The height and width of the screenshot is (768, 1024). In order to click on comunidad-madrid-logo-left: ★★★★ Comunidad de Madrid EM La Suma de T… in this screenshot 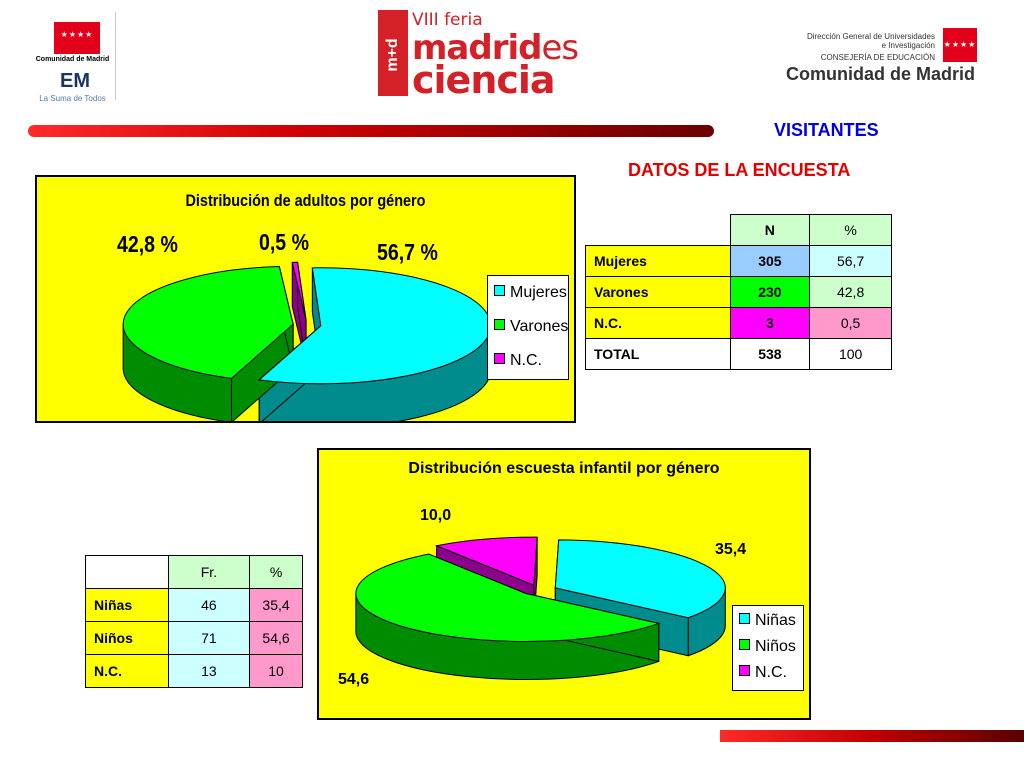, I will do `click(72, 55)`.